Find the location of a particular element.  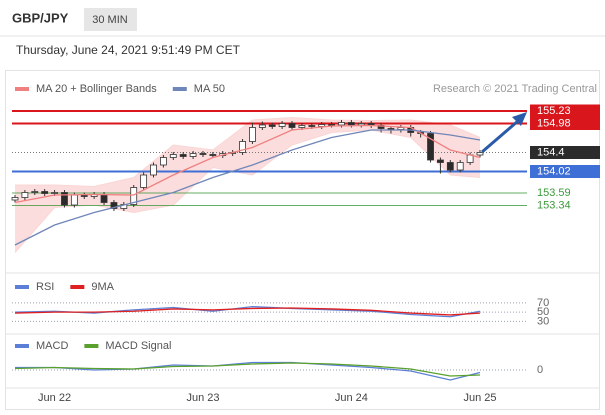

y-tick-label: 70 is located at coordinates (543, 303).